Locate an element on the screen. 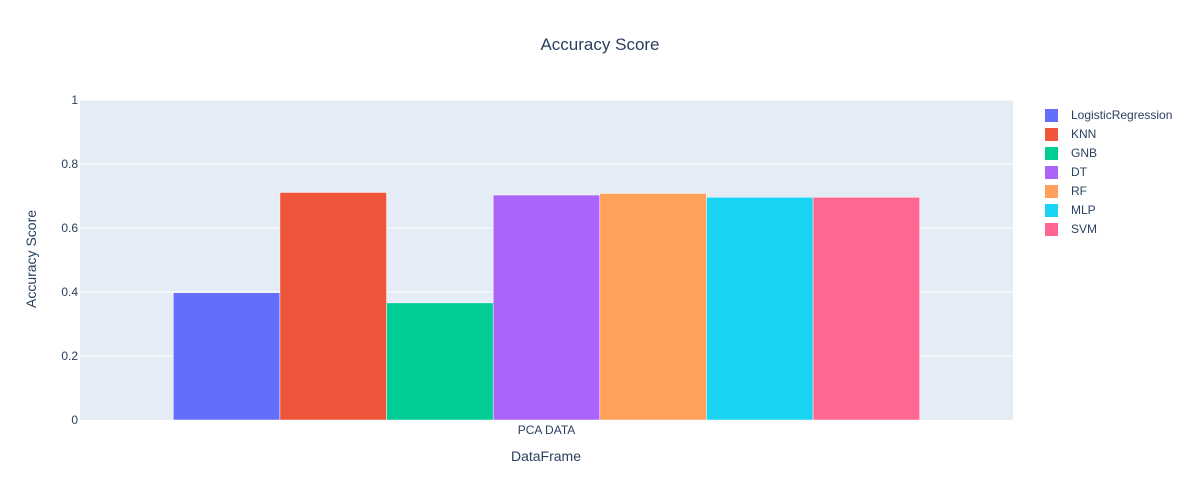 Image resolution: width=1200 pixels, height=500 pixels. legend-item-rf: RF is located at coordinates (1066, 191).